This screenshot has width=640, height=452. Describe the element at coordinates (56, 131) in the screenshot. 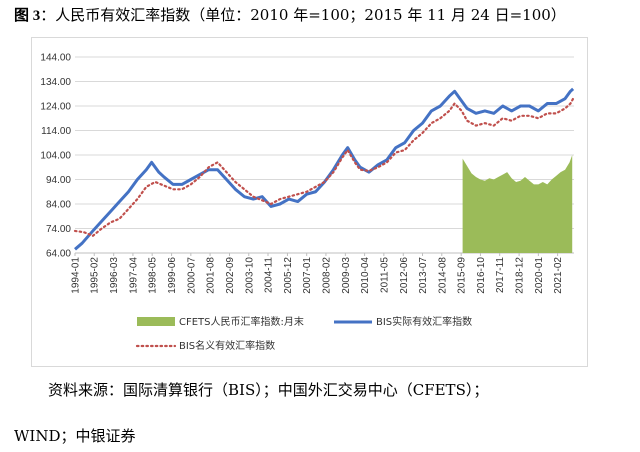

I see `y-tick-label: 114.00` at that location.